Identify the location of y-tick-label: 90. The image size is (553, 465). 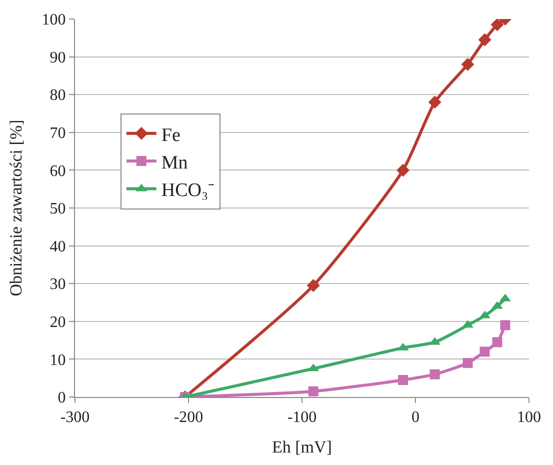
(58, 57).